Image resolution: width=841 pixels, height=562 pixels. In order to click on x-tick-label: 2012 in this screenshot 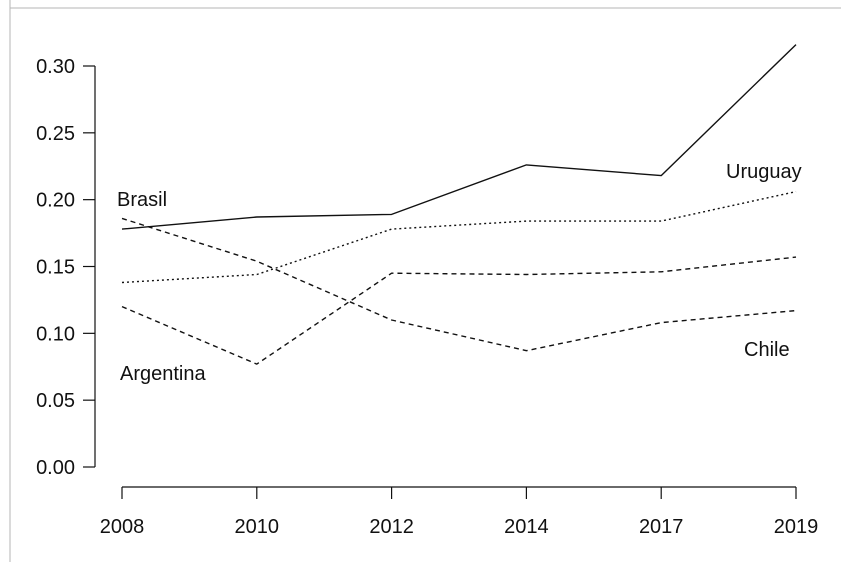, I will do `click(391, 527)`.